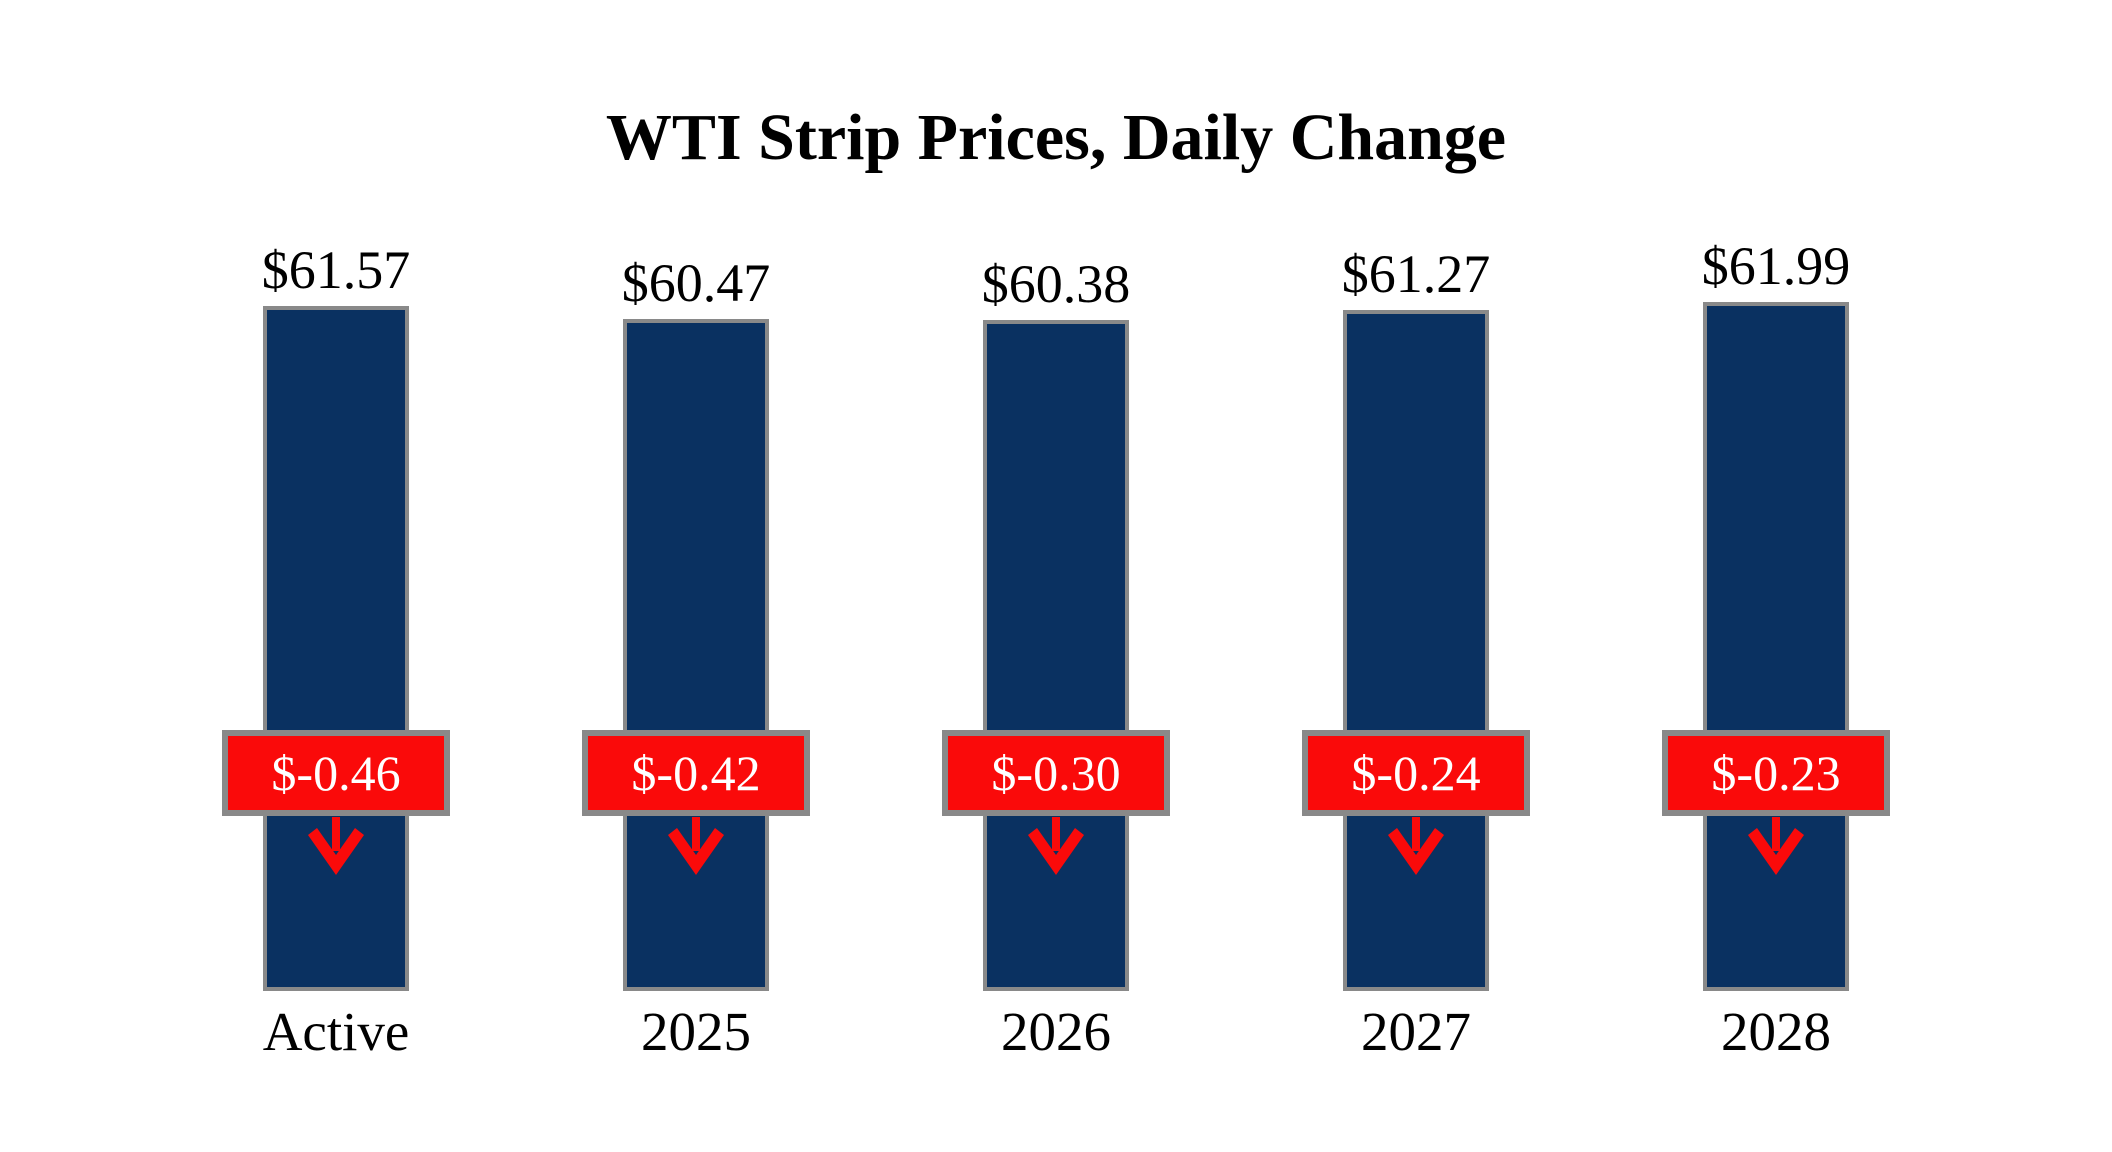  I want to click on bar-value-label: $61.27, so click(1416, 273).